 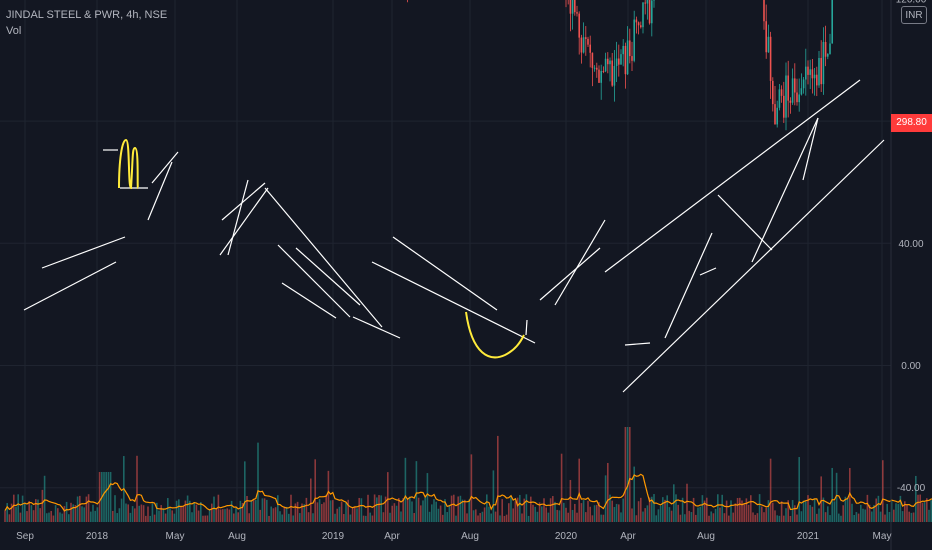 What do you see at coordinates (808, 536) in the screenshot?
I see `time-tick-label: 2021` at bounding box center [808, 536].